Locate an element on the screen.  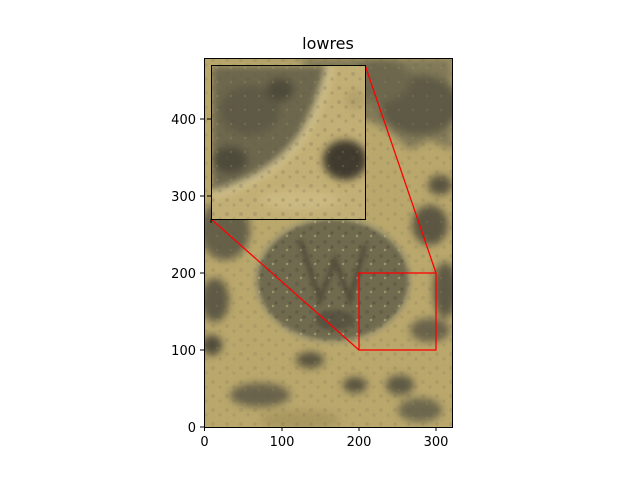
y-tick-label: 400 is located at coordinates (183, 120).